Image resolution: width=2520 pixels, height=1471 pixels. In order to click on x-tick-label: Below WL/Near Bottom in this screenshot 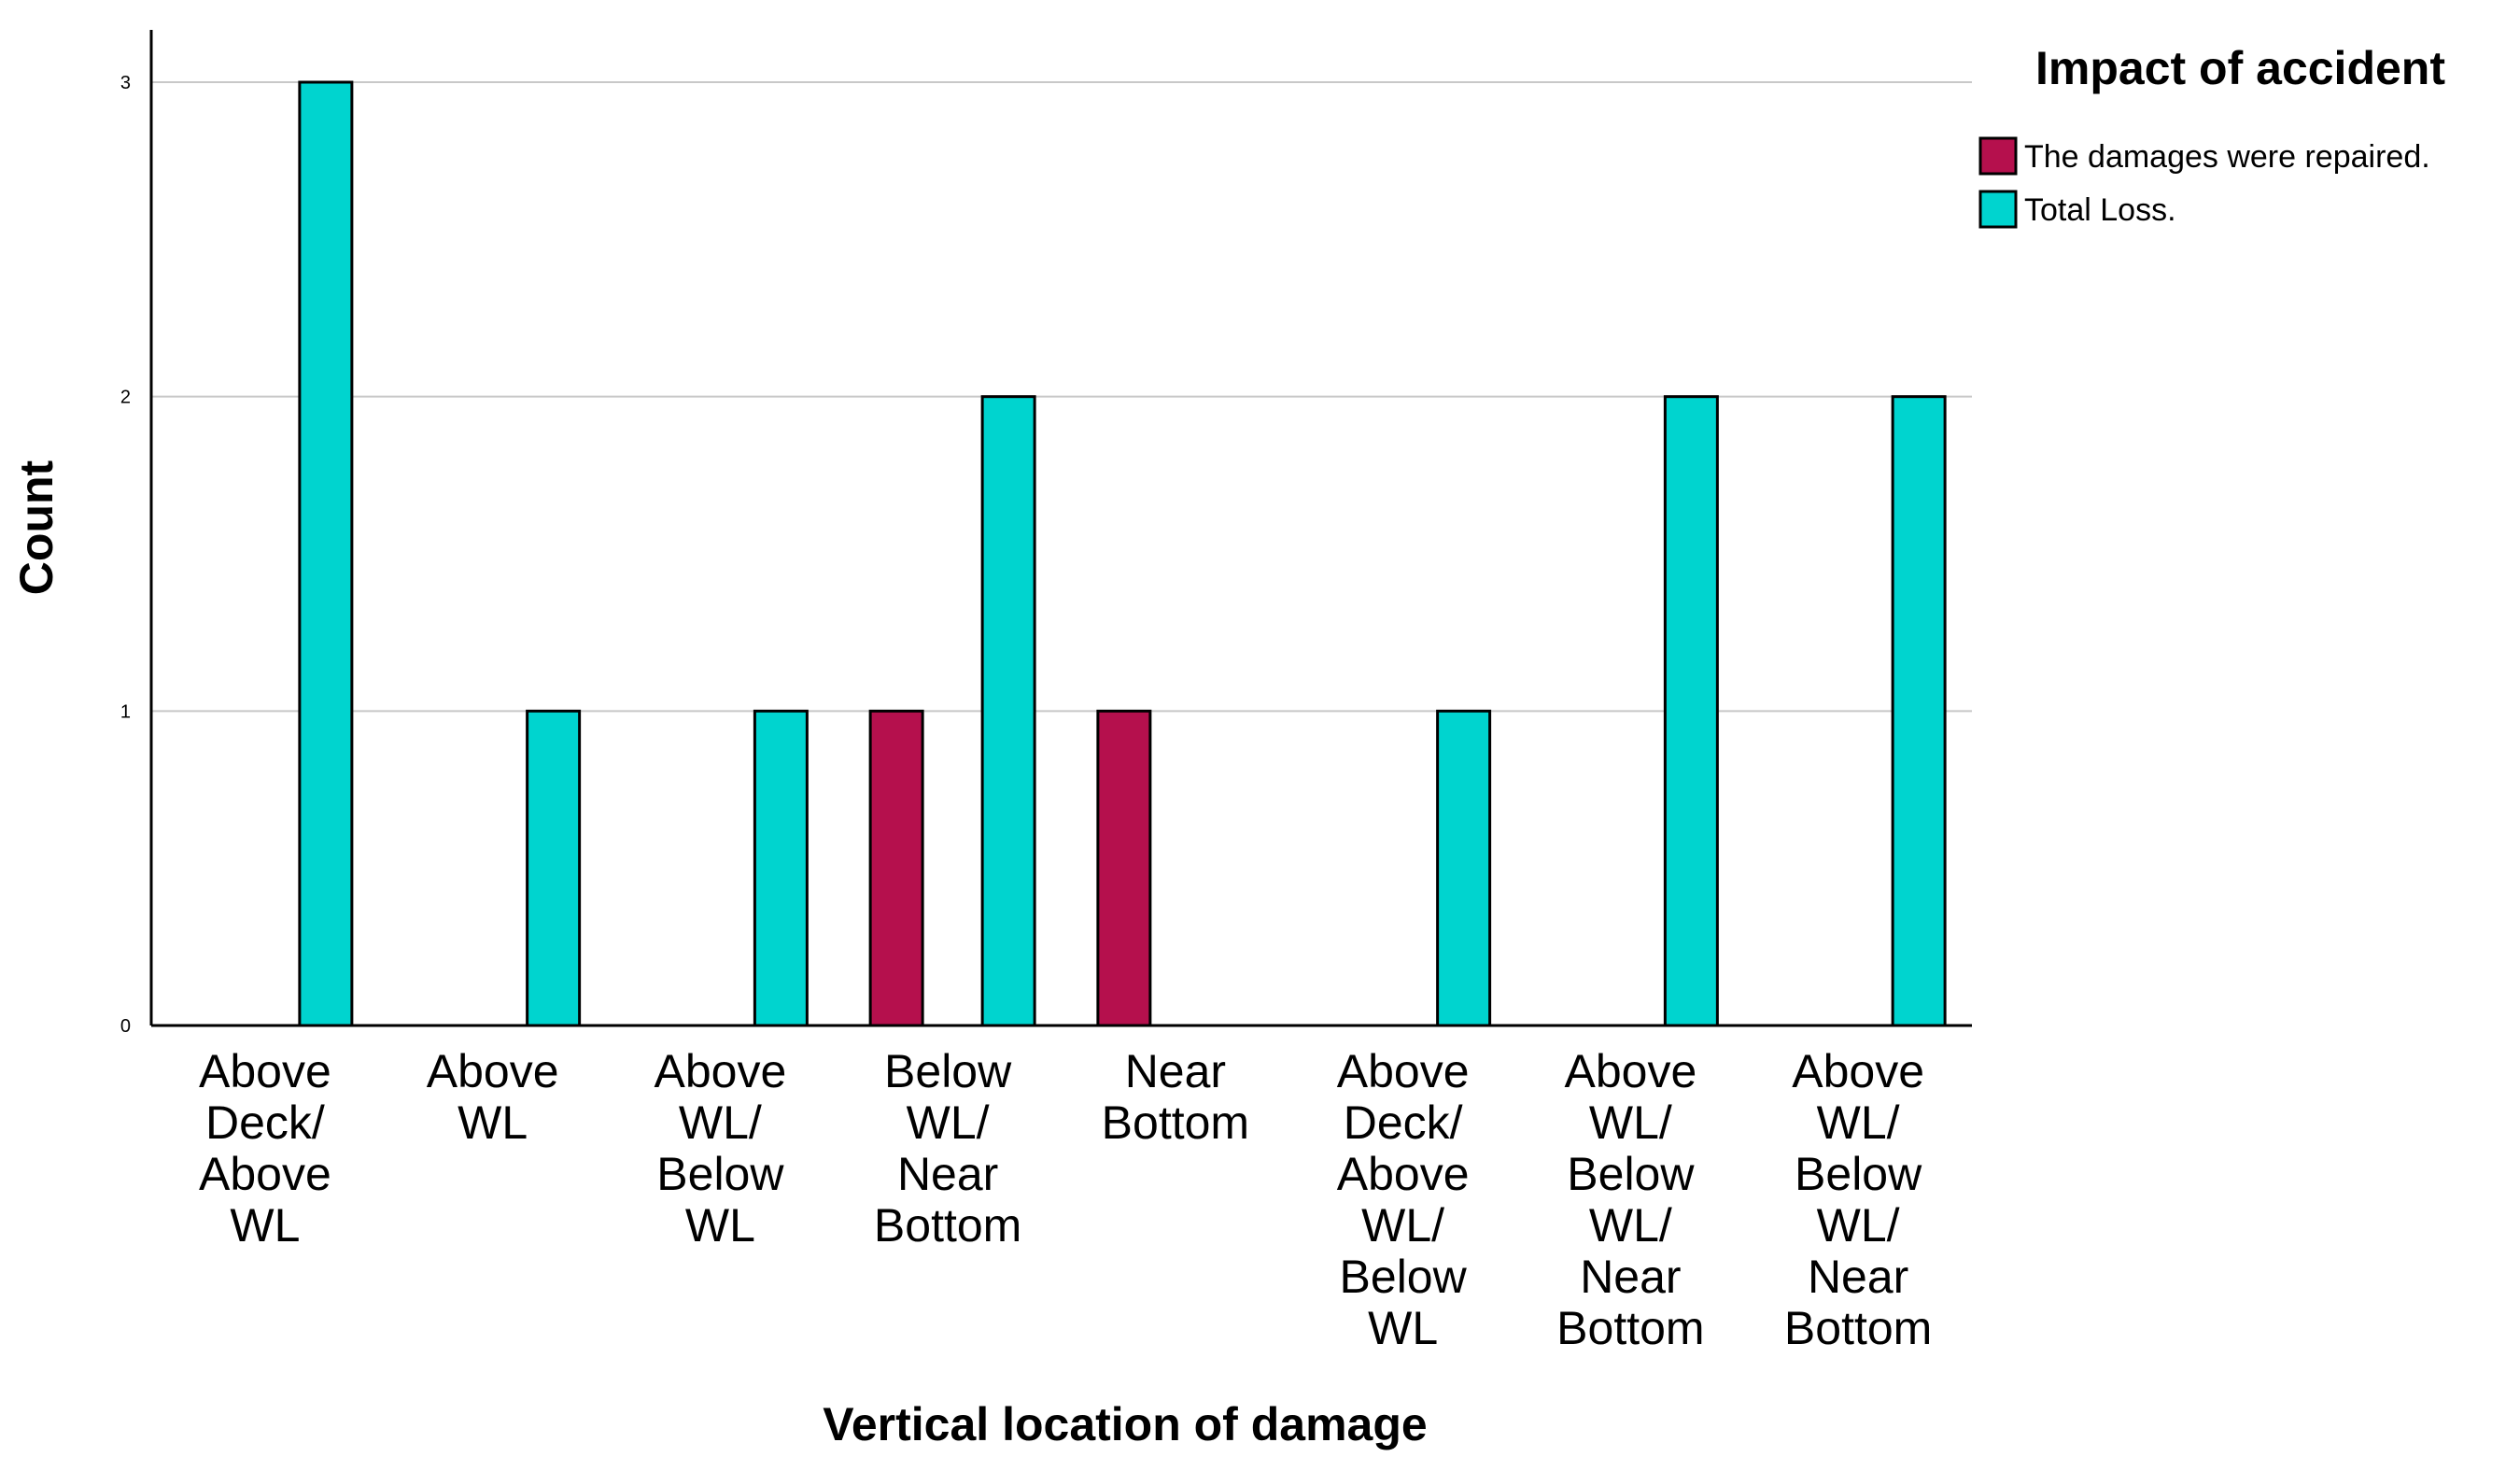, I will do `click(947, 1148)`.